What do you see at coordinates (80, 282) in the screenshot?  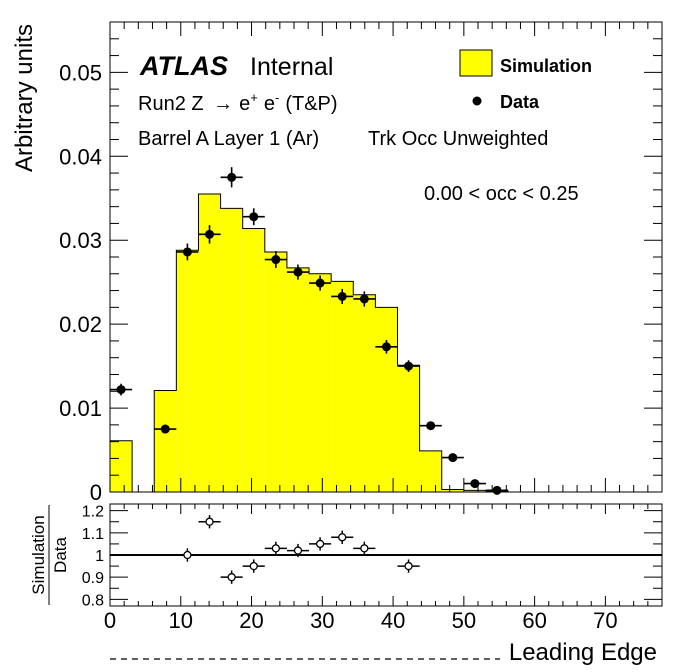 I see `main-y-tick-labels: 0 0.01 0.02 0.03 0.04 0.05` at bounding box center [80, 282].